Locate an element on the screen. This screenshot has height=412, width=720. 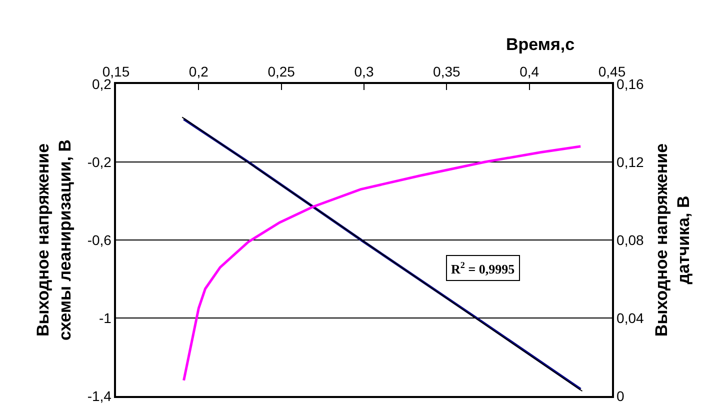
x-tick-label: 0,35 is located at coordinates (447, 72).